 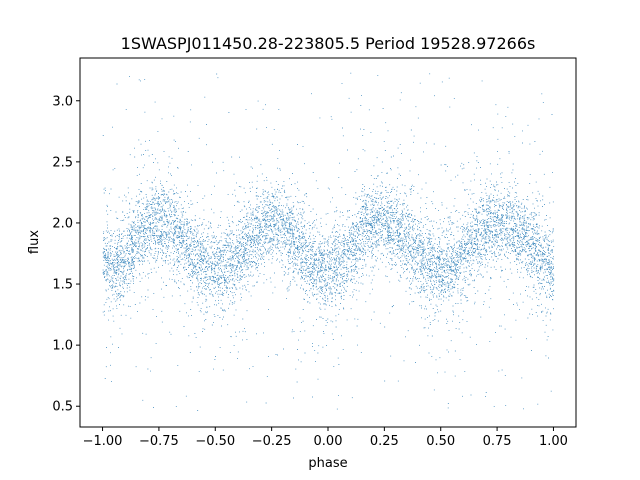 I want to click on x-tick-label: −1.00, so click(x=103, y=441).